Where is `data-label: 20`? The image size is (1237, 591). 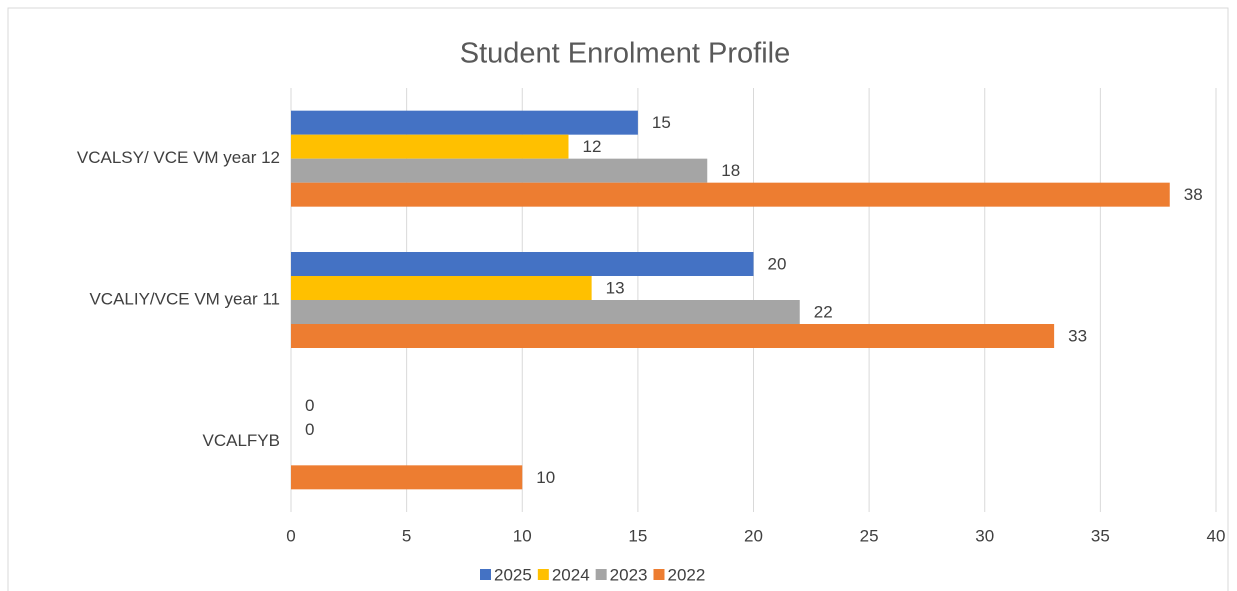
data-label: 20 is located at coordinates (777, 263).